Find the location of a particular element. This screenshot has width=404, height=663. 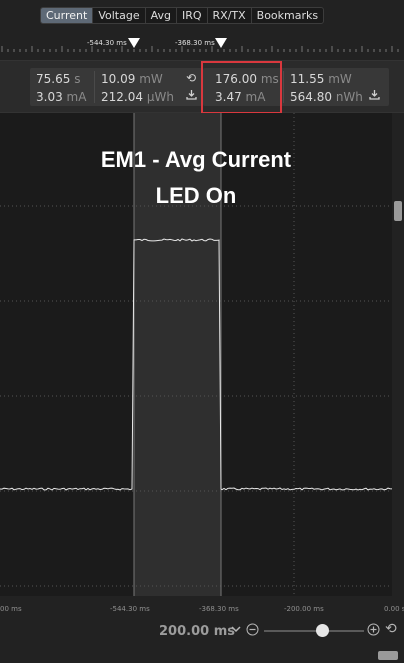

full-range-measurements is located at coordinates (116, 87).